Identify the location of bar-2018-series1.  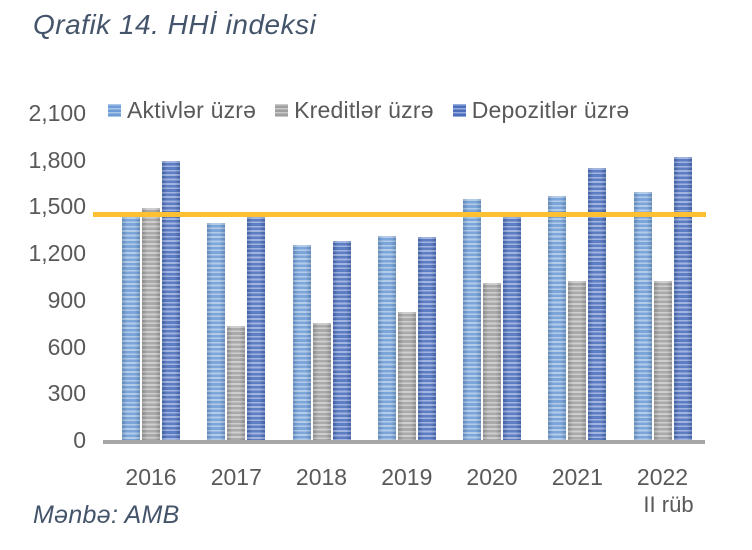
(321, 381).